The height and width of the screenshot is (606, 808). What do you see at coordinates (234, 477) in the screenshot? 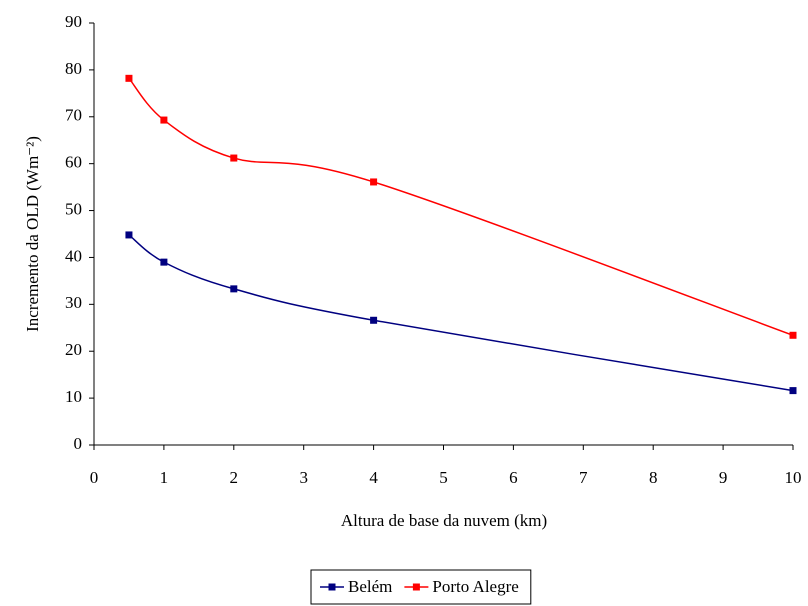
I see `x-tick-label: 2` at bounding box center [234, 477].